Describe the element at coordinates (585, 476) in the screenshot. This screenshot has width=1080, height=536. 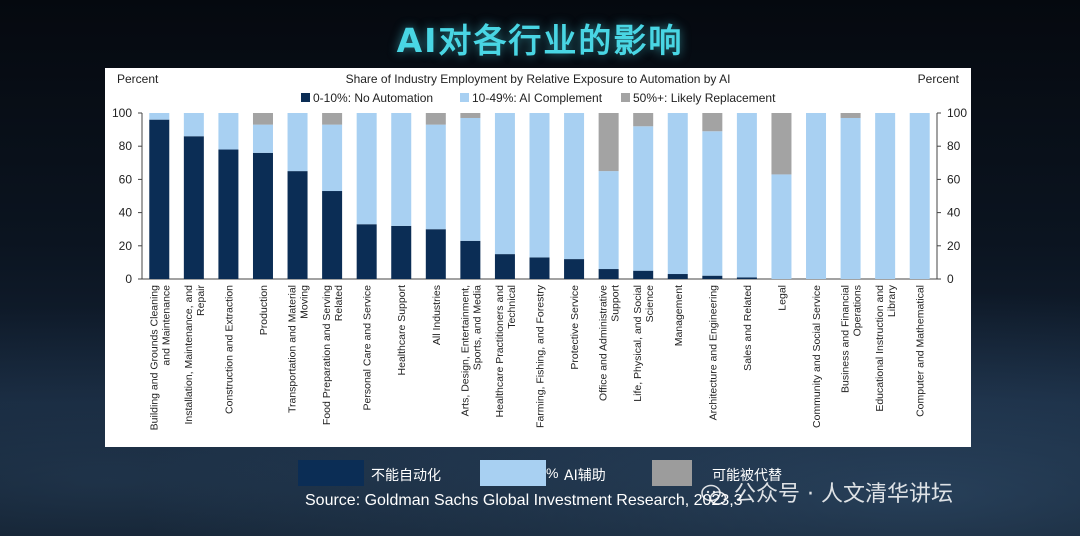
I see `legend-text-ai-assist: AI辅助` at that location.